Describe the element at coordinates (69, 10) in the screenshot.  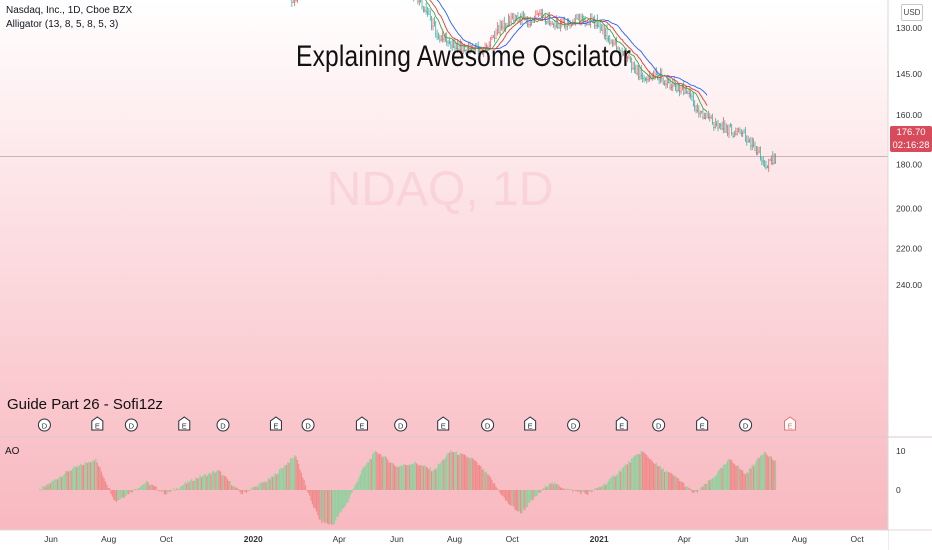
I see `symbol-title: Nasdaq, Inc., 1D, Cboe BZX` at that location.